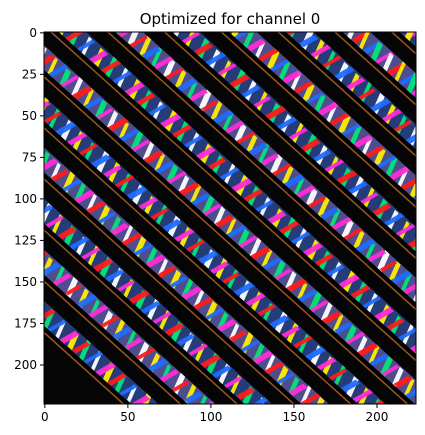  What do you see at coordinates (45, 417) in the screenshot?
I see `x-tick-label: 0` at bounding box center [45, 417].